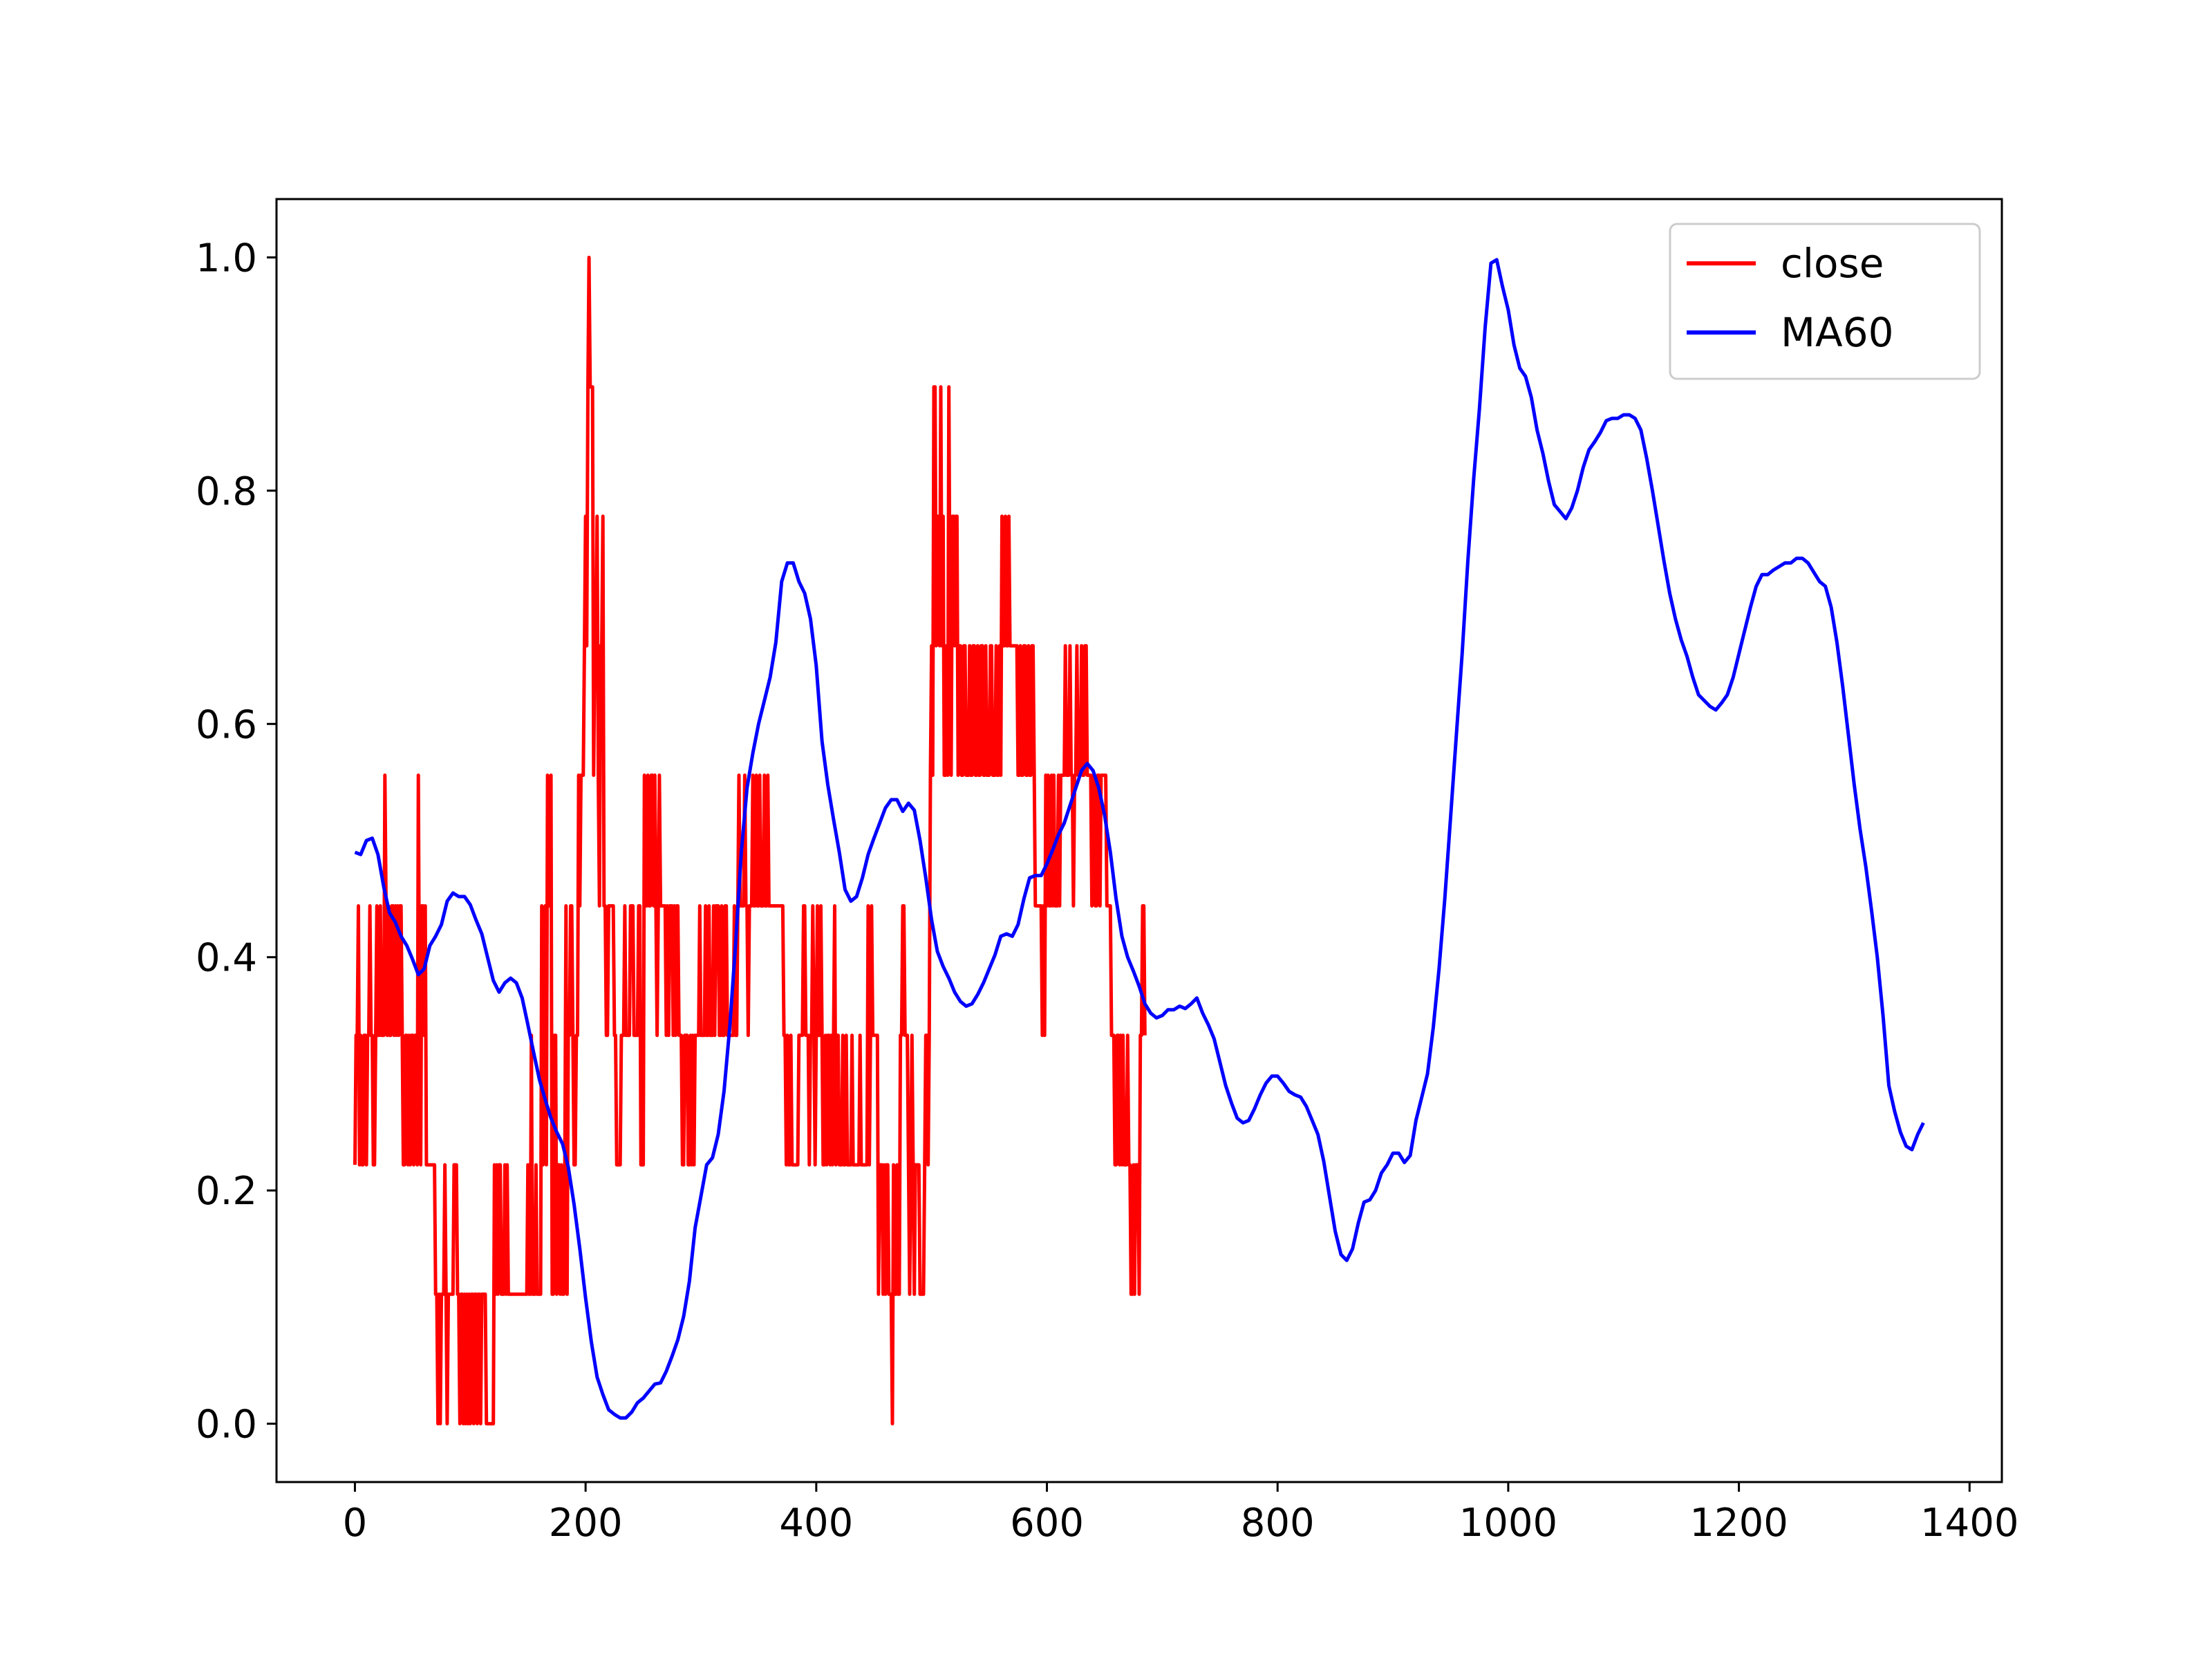 Image resolution: width=2212 pixels, height=1659 pixels. Describe the element at coordinates (226, 958) in the screenshot. I see `y-tick-label: 0.4` at that location.